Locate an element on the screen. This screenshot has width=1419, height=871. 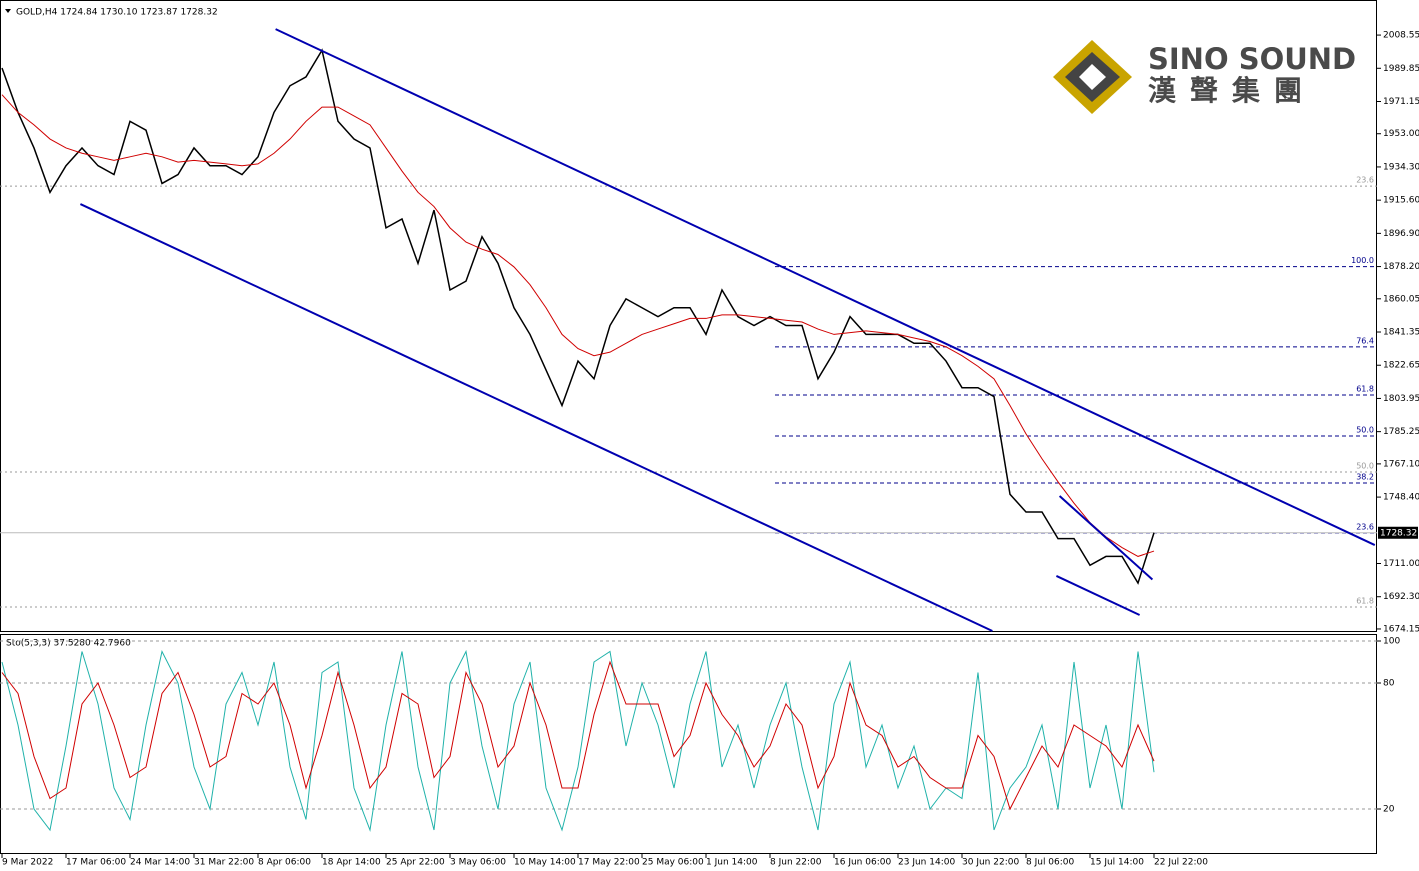
x-tick-label: 9 Mar 2022 is located at coordinates (27, 863).